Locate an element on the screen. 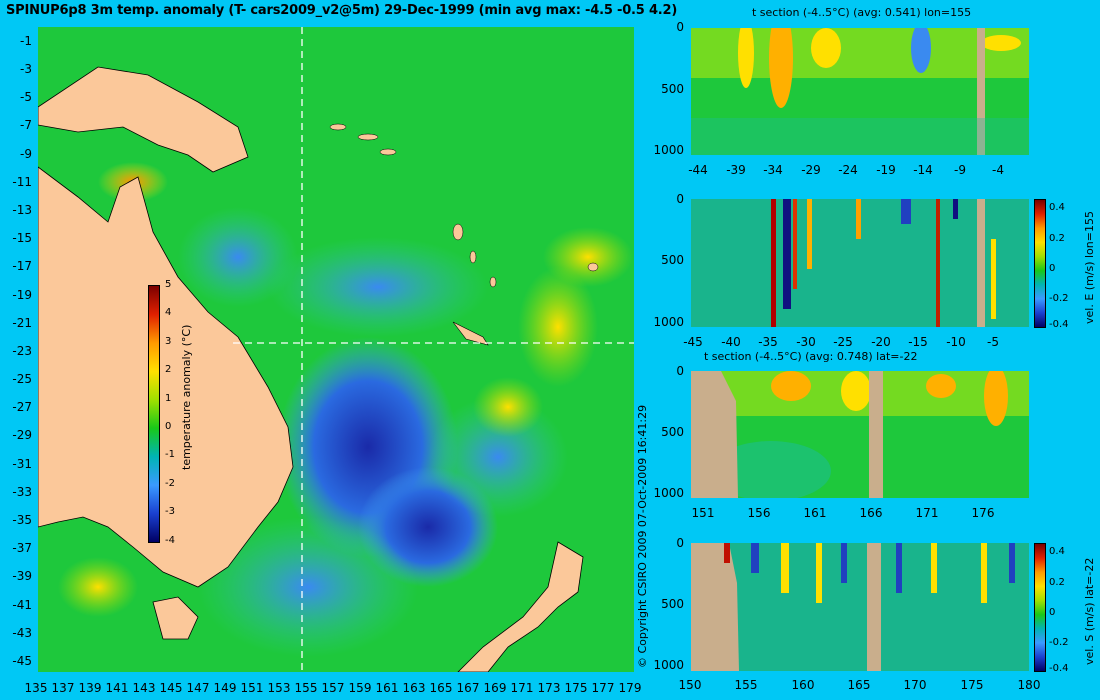  lat-tick: -10 is located at coordinates (956, 342).